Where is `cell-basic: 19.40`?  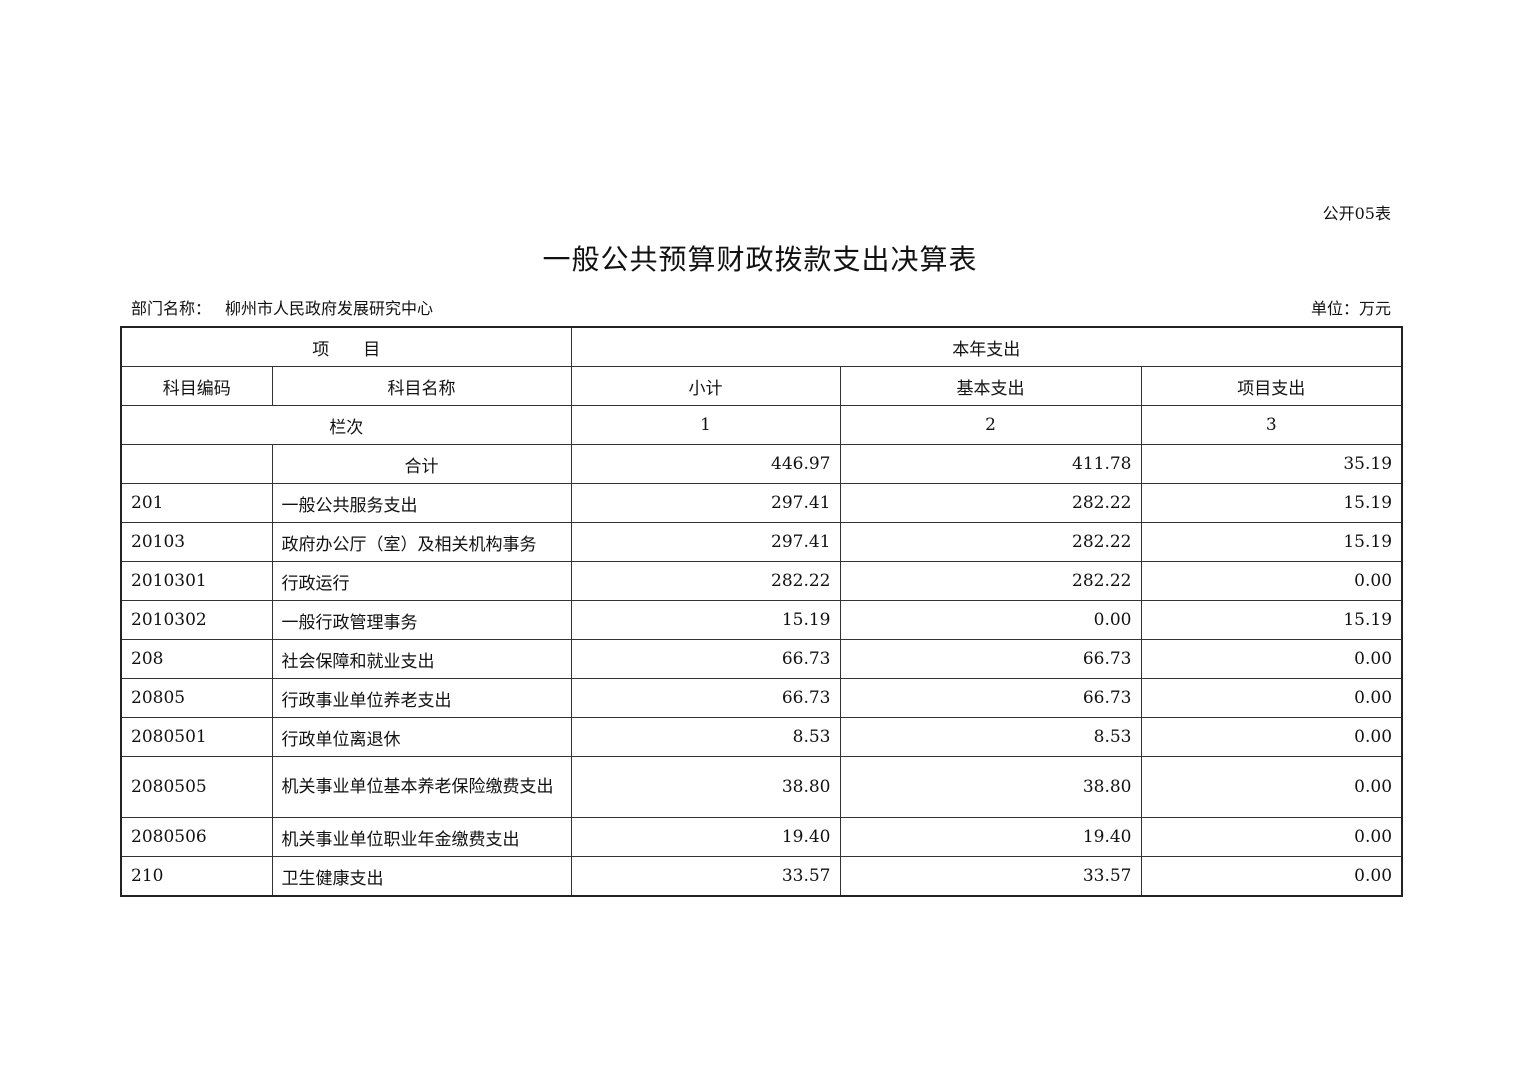
cell-basic: 19.40 is located at coordinates (990, 837).